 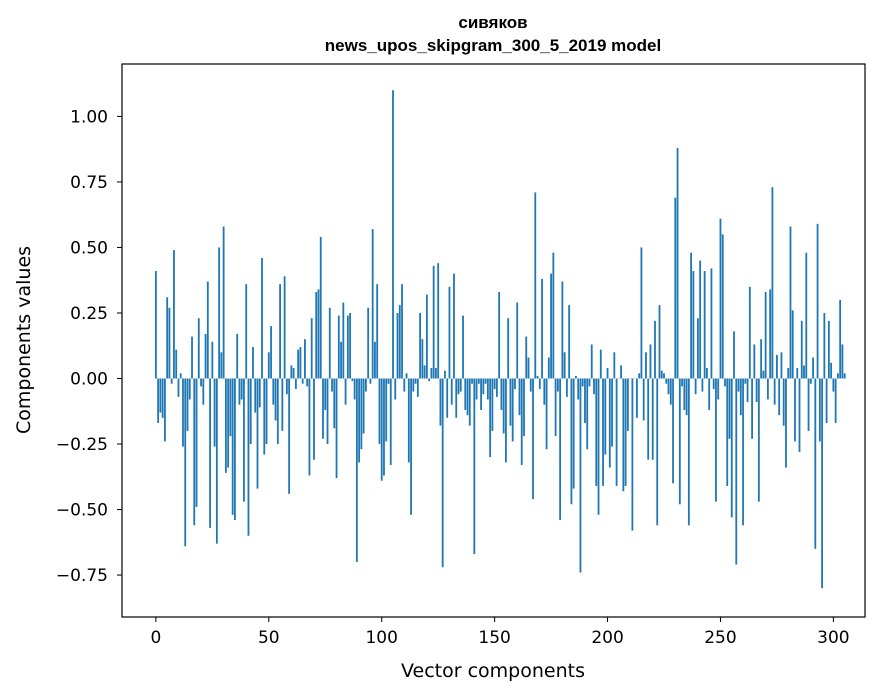 What do you see at coordinates (155, 638) in the screenshot?
I see `x-tick-label: 0` at bounding box center [155, 638].